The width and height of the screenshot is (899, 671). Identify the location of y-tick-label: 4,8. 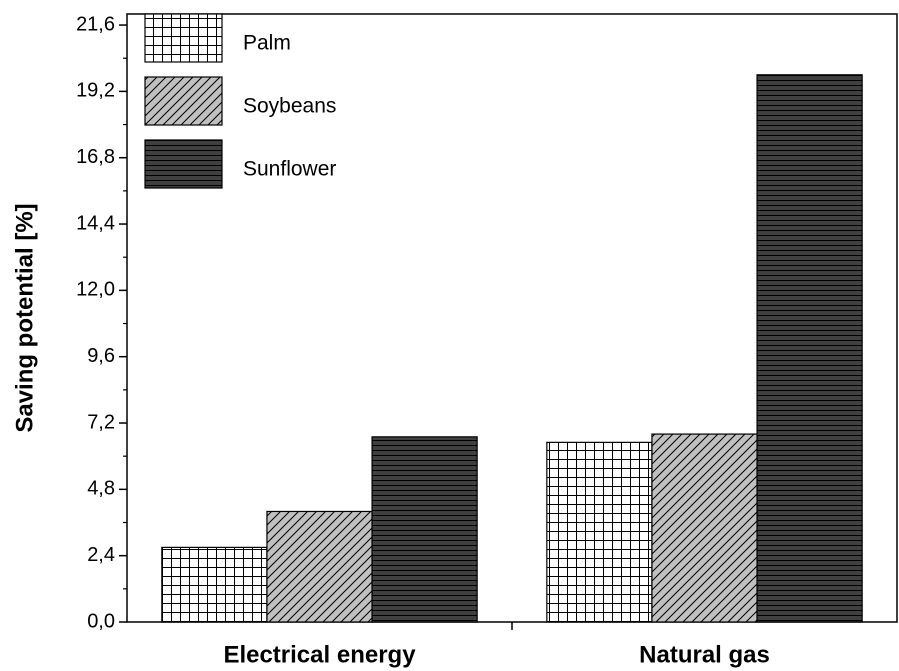
(101, 489).